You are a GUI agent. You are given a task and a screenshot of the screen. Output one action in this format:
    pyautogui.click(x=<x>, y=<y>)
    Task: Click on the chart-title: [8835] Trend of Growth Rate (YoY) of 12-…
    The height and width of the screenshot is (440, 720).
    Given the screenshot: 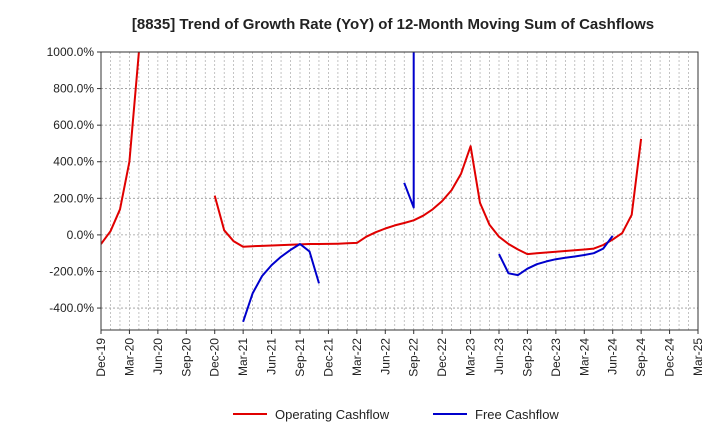 What is the action you would take?
    pyautogui.click(x=393, y=24)
    